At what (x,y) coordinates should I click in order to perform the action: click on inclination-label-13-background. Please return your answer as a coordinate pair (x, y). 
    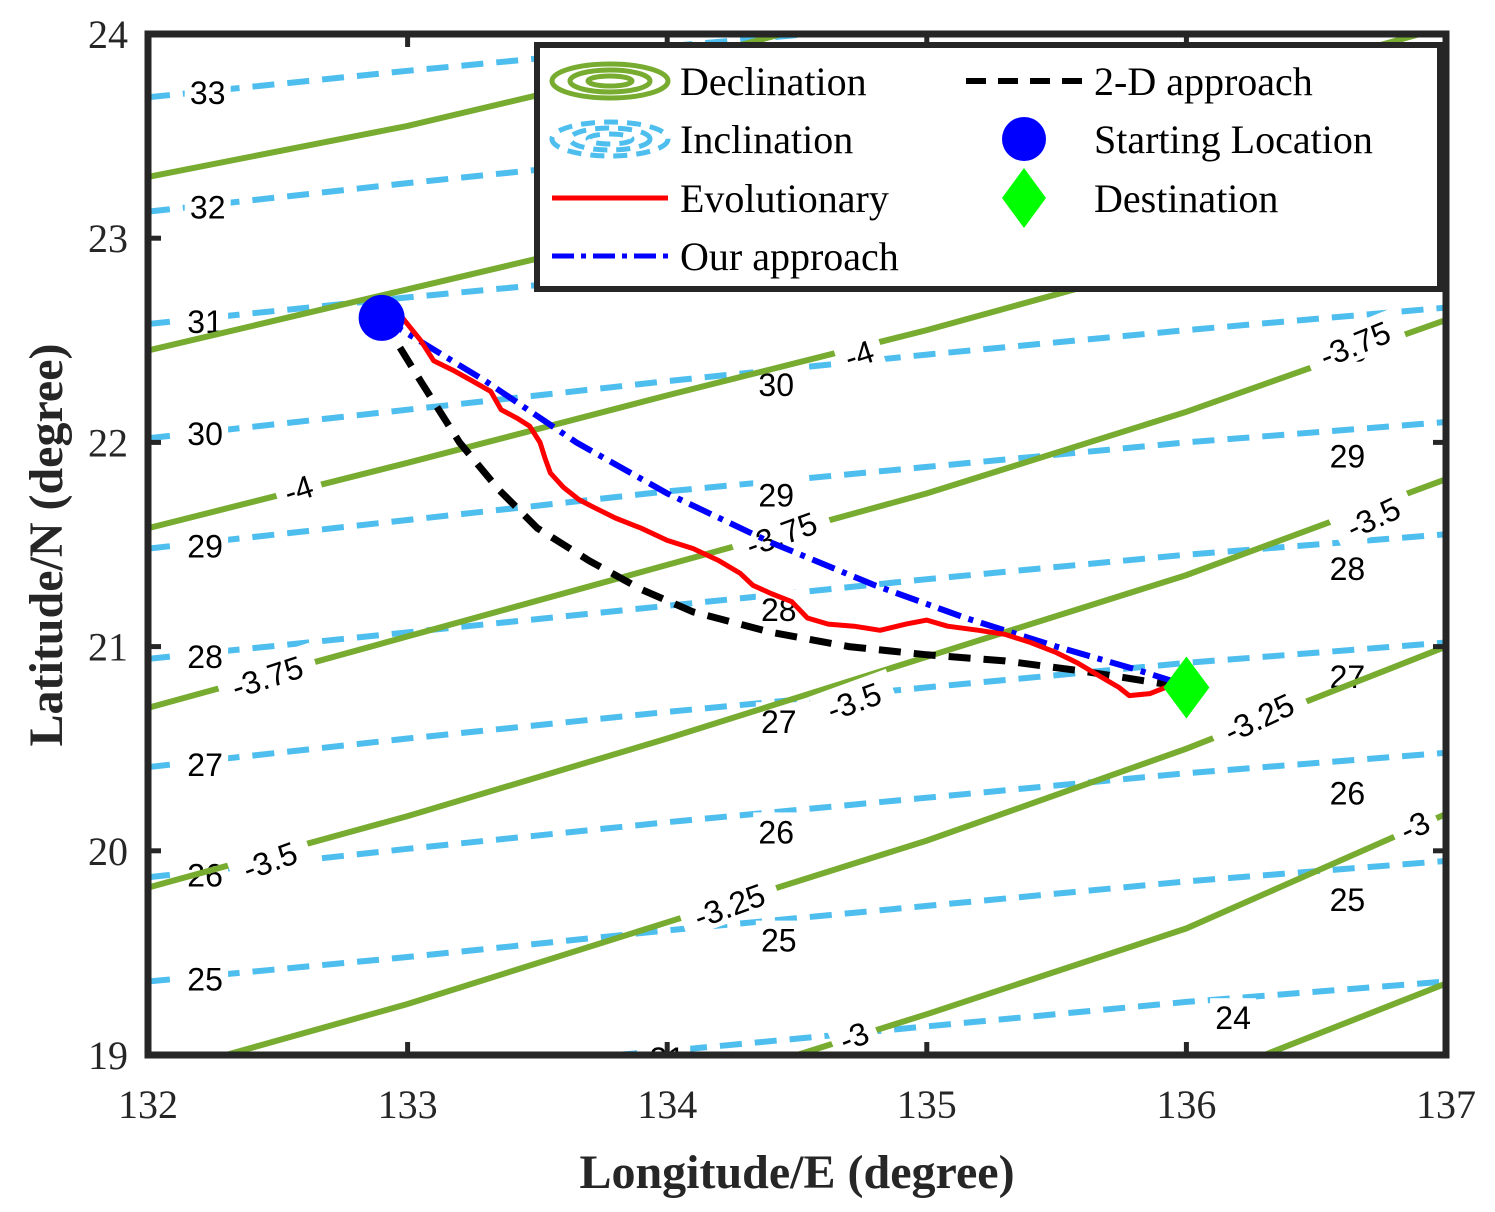
    Looking at the image, I should click on (776, 830).